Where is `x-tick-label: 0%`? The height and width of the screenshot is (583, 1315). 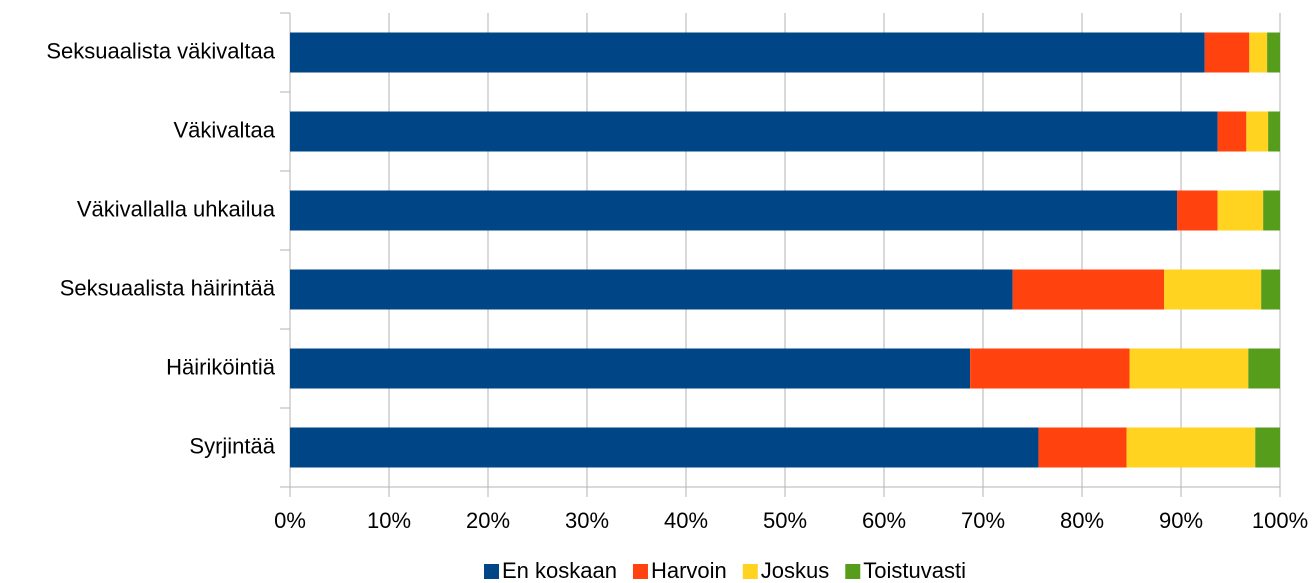
x-tick-label: 0% is located at coordinates (290, 520).